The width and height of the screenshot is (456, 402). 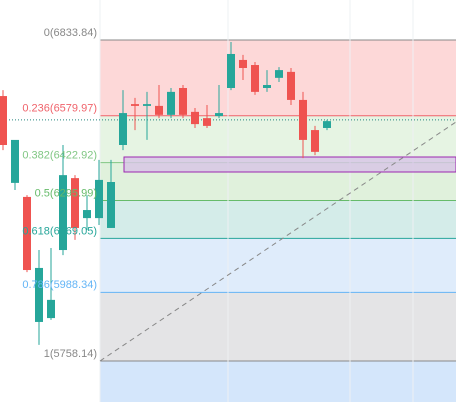 I want to click on rectangle-drawing, so click(x=289, y=164).